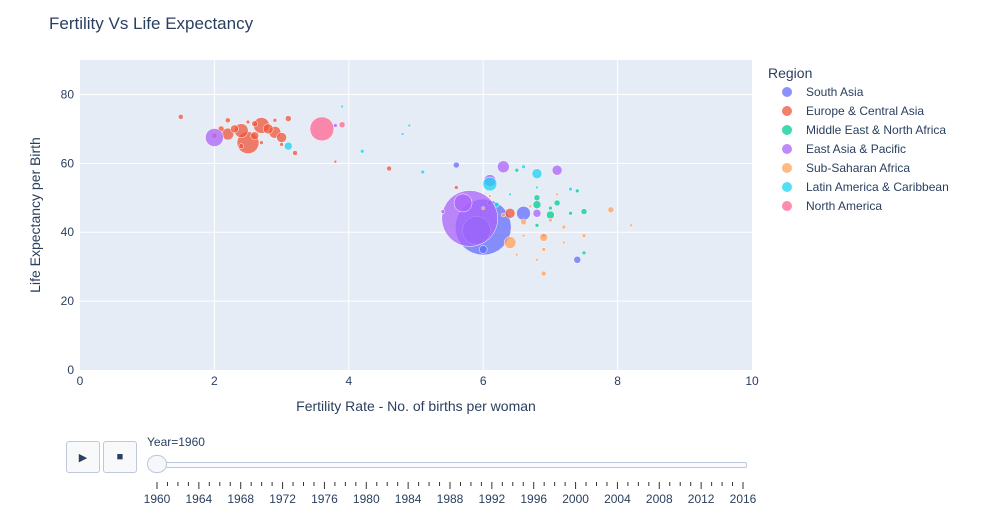 The width and height of the screenshot is (984, 525). I want to click on slider-year-label: 2000, so click(575, 499).